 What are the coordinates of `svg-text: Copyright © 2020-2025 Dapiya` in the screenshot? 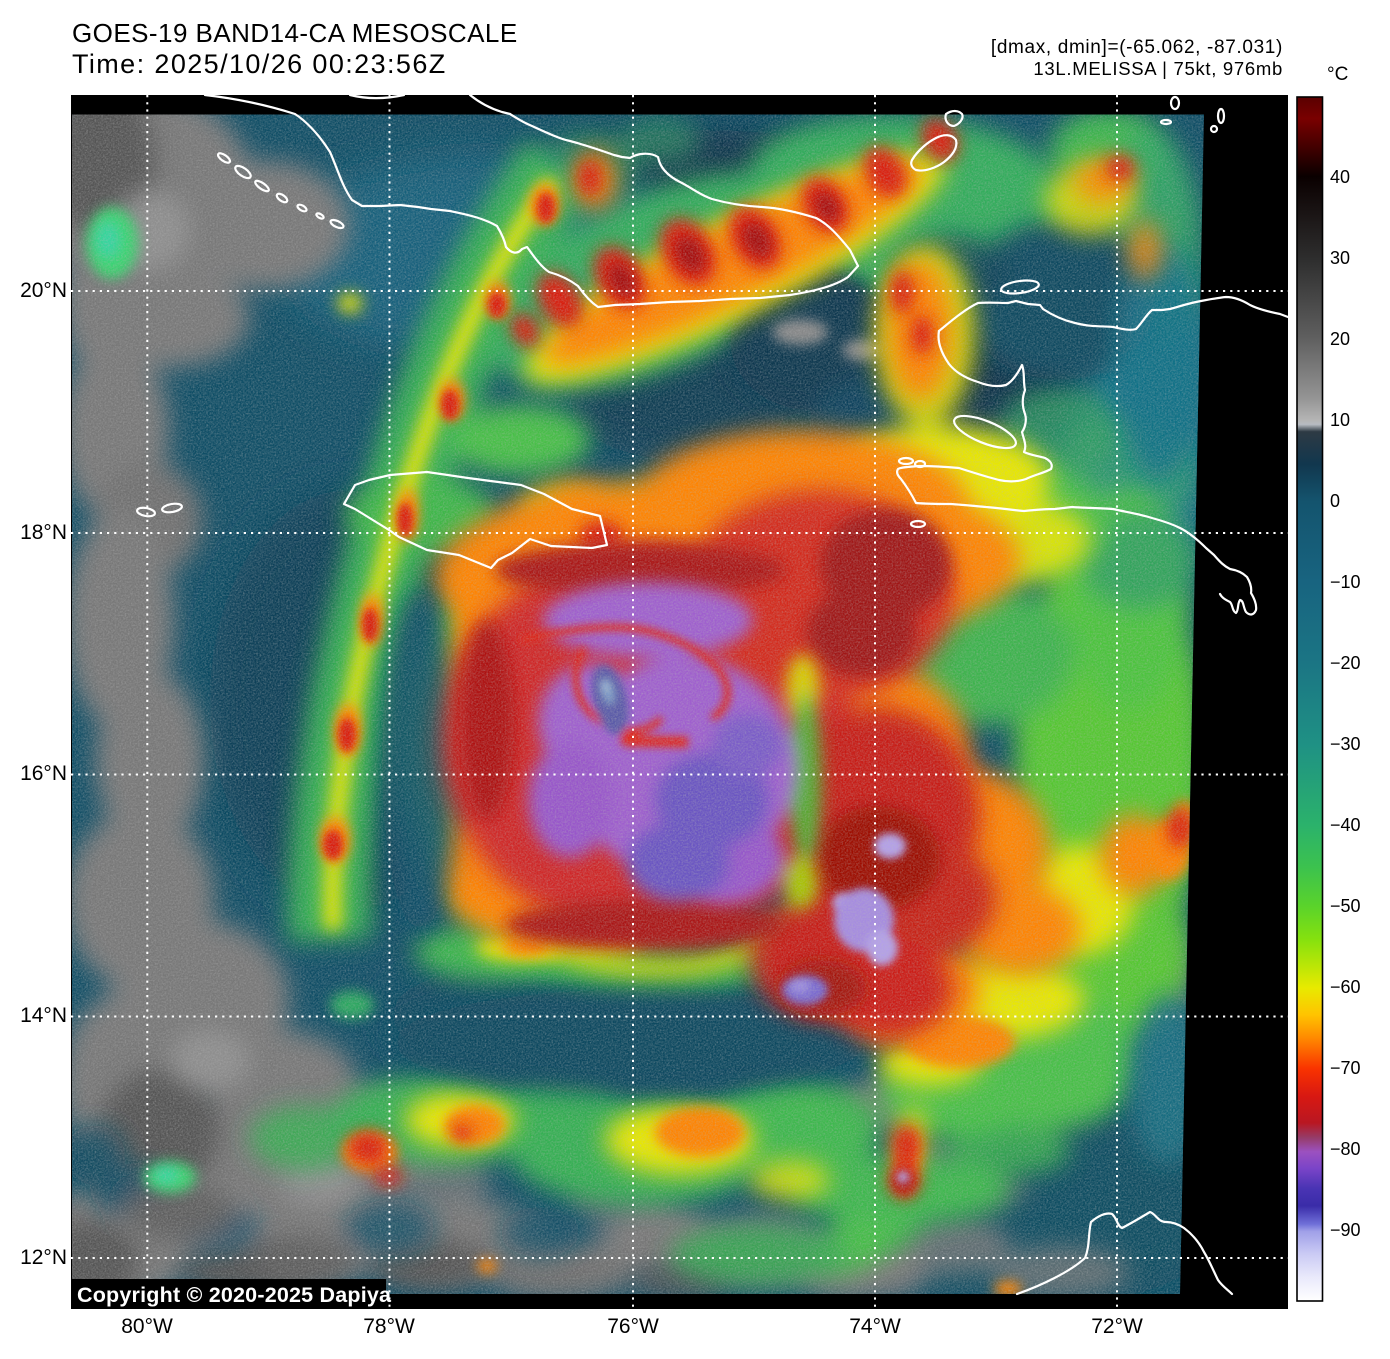 It's located at (234, 1295).